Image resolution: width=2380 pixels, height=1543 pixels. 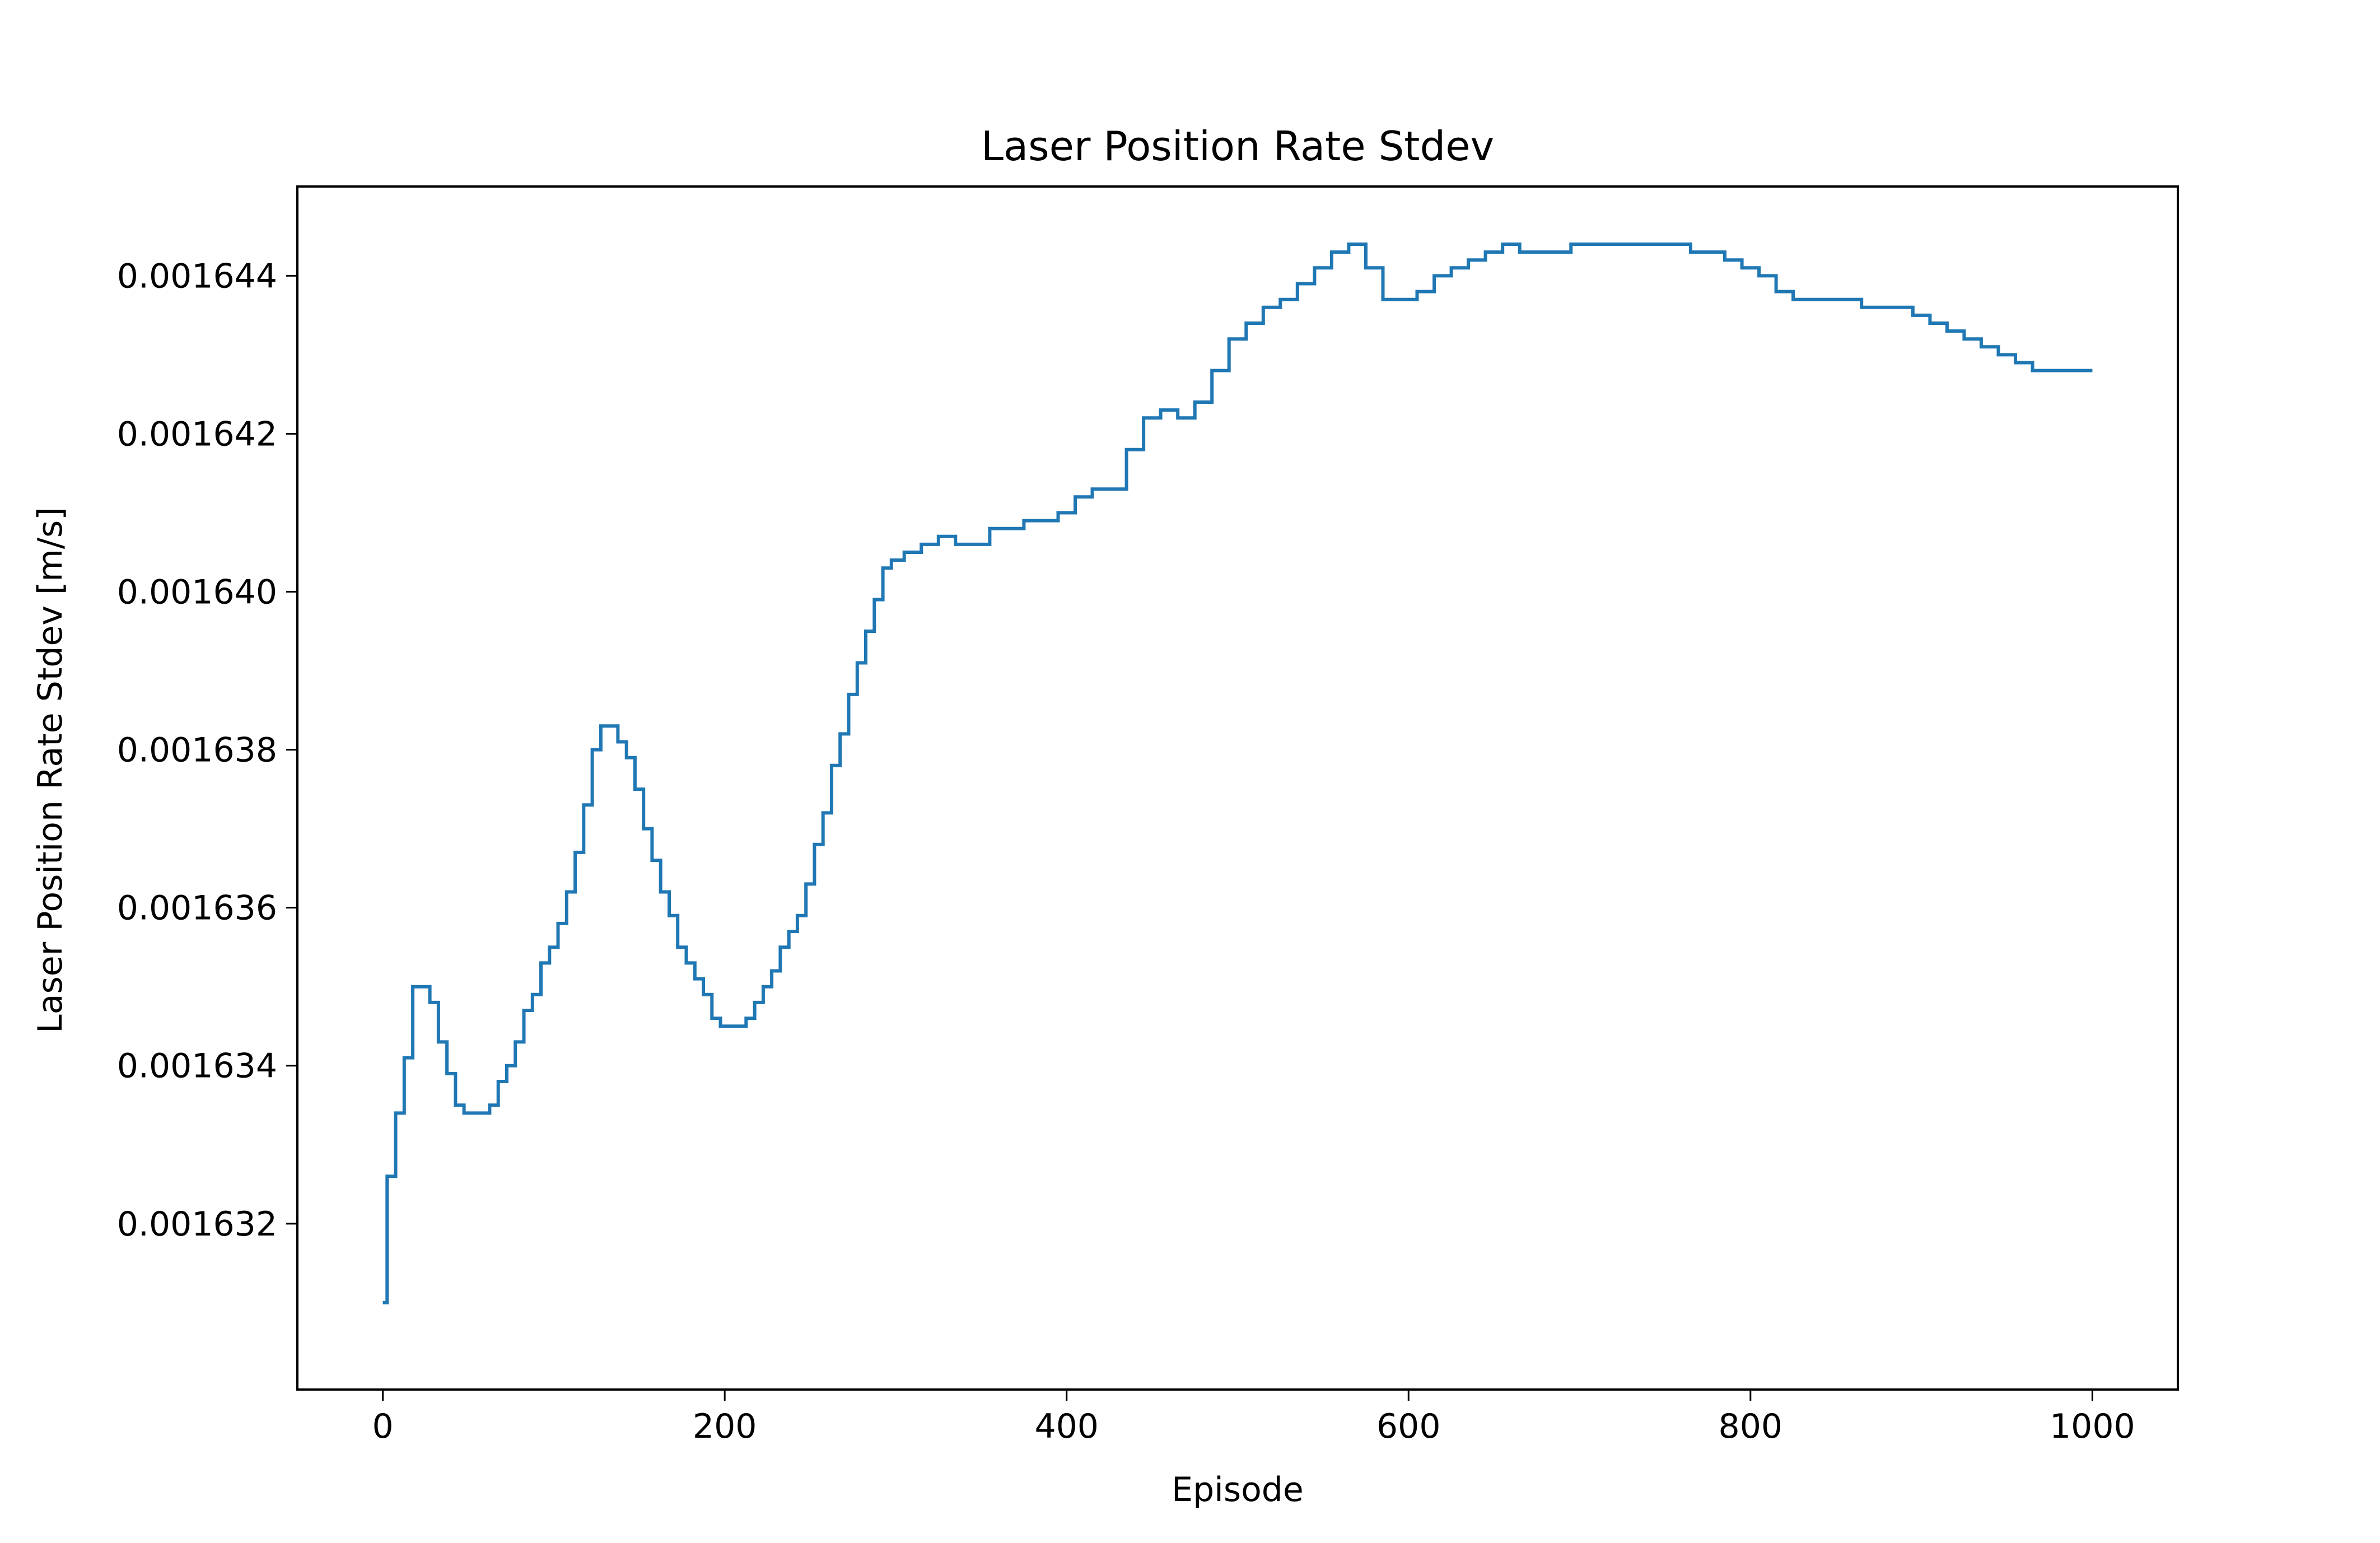 What do you see at coordinates (1409, 1426) in the screenshot?
I see `x-tick-label: 600` at bounding box center [1409, 1426].